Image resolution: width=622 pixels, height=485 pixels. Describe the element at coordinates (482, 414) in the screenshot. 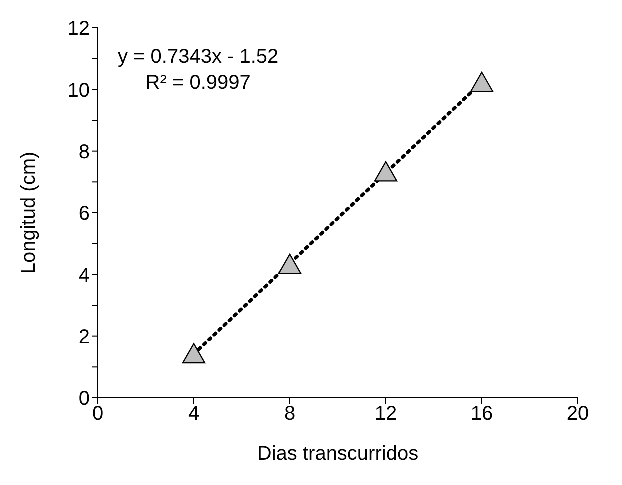

I see `x-tick-label: 16` at that location.